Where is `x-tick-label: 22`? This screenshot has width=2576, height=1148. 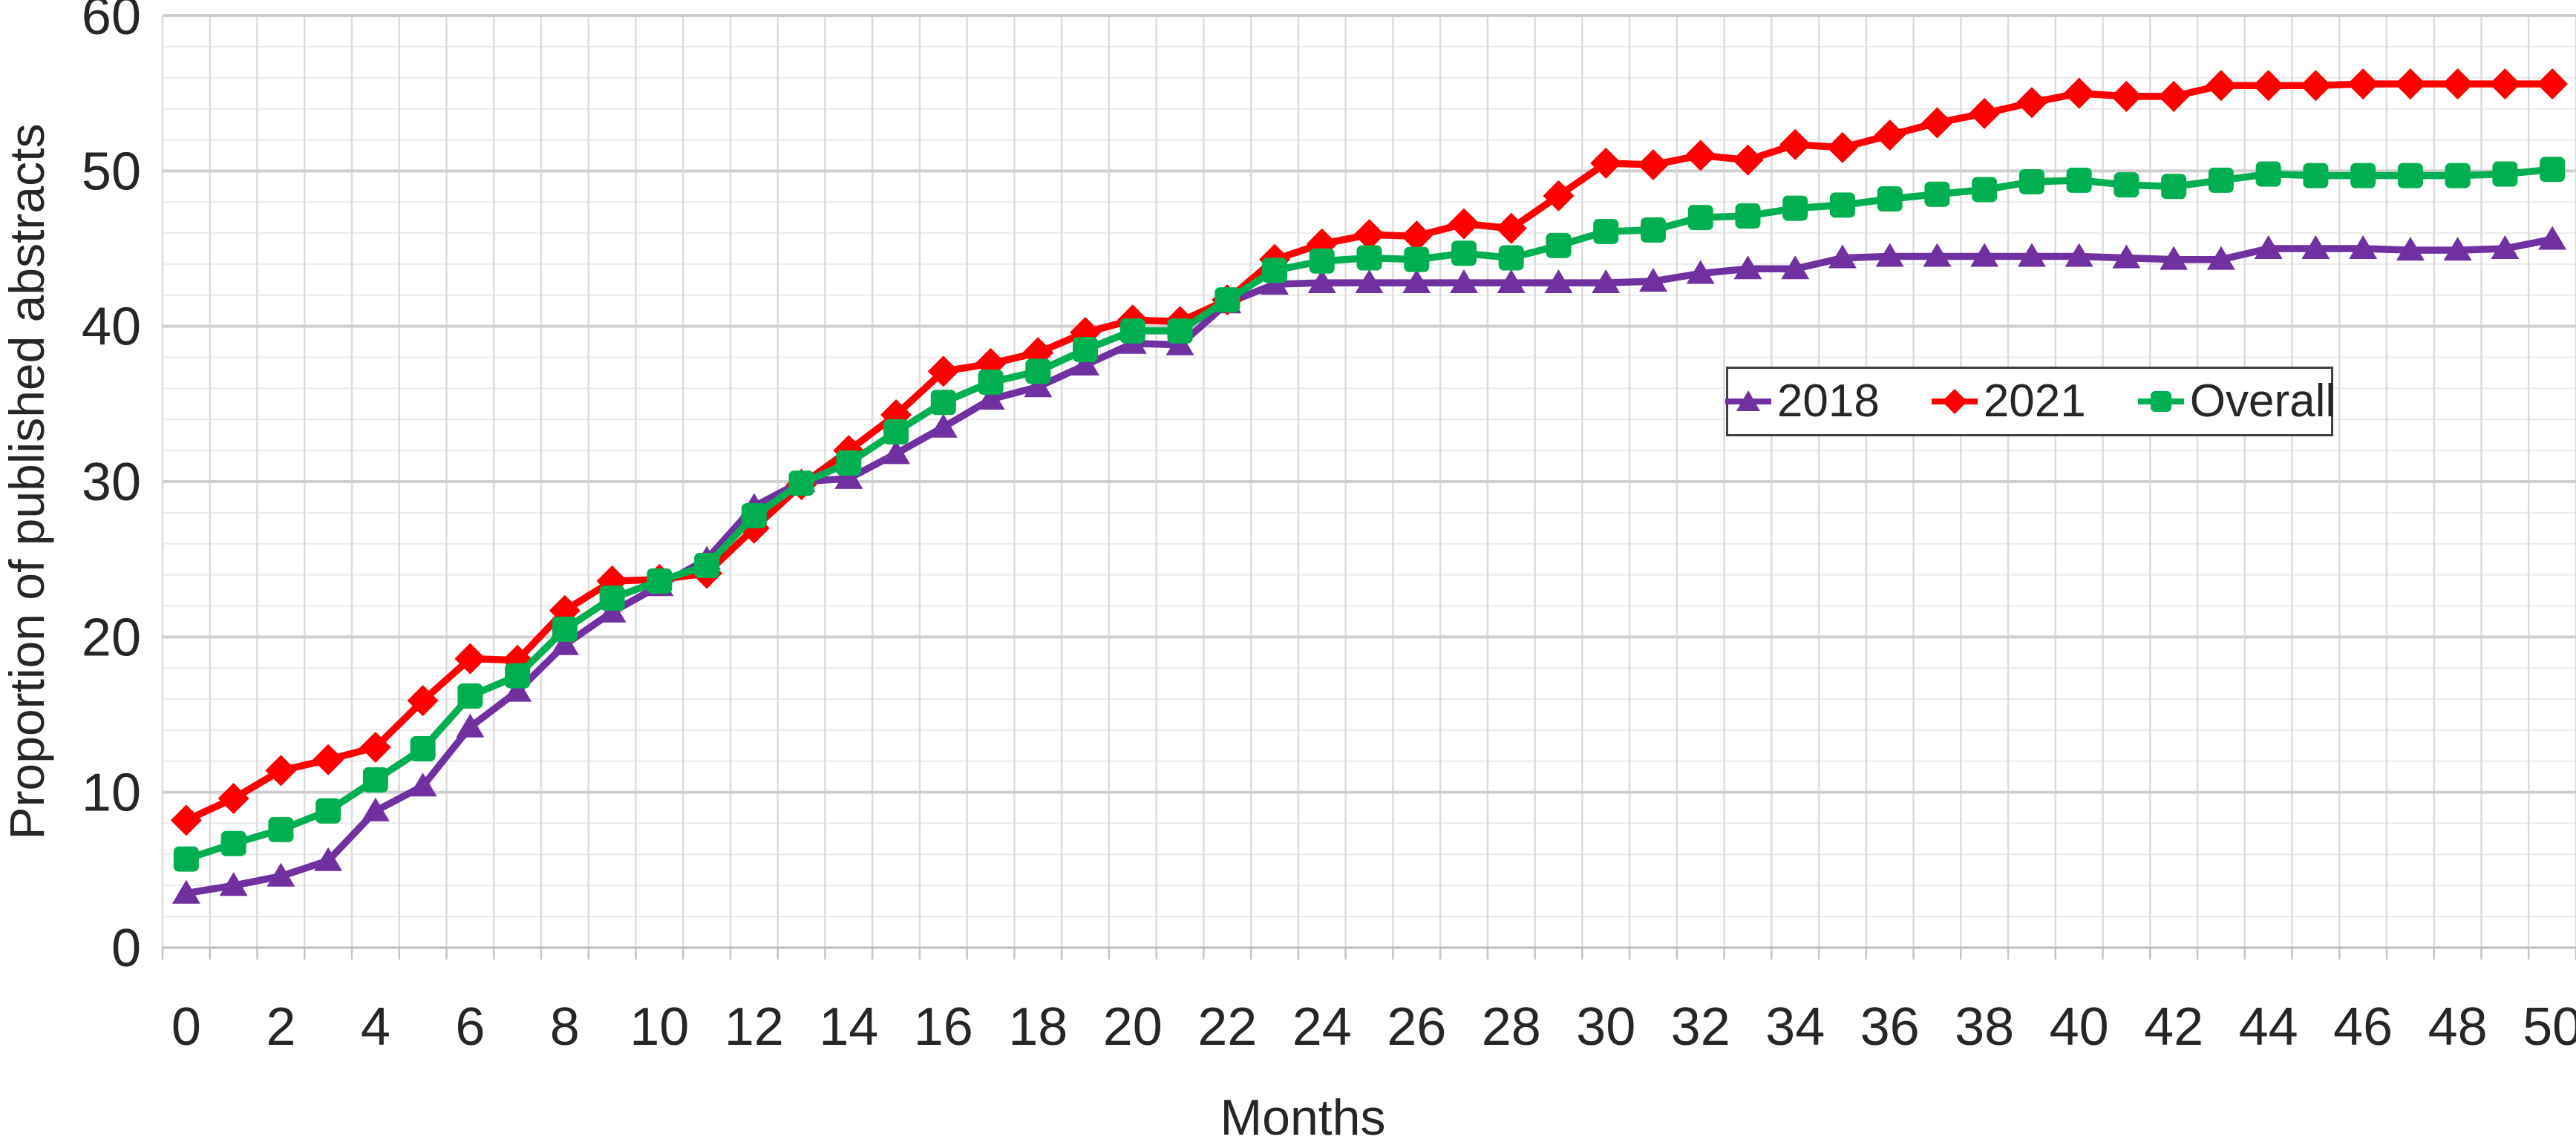
x-tick-label: 22 is located at coordinates (1227, 1027).